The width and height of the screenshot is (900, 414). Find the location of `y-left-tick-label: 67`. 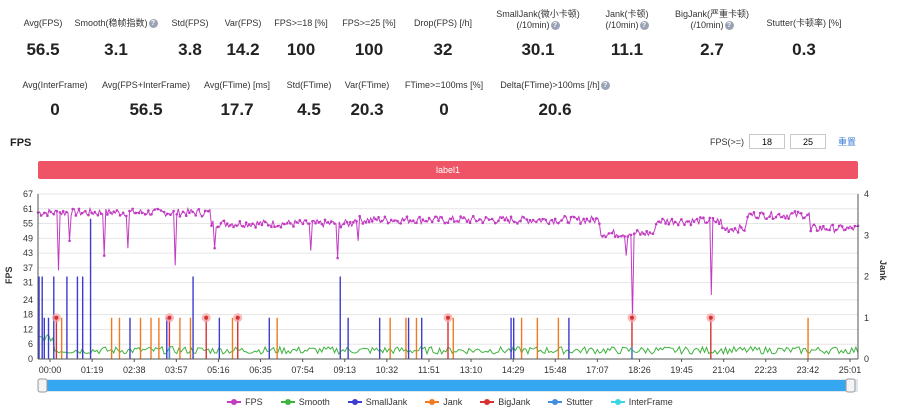

y-left-tick-label: 67 is located at coordinates (28, 194).